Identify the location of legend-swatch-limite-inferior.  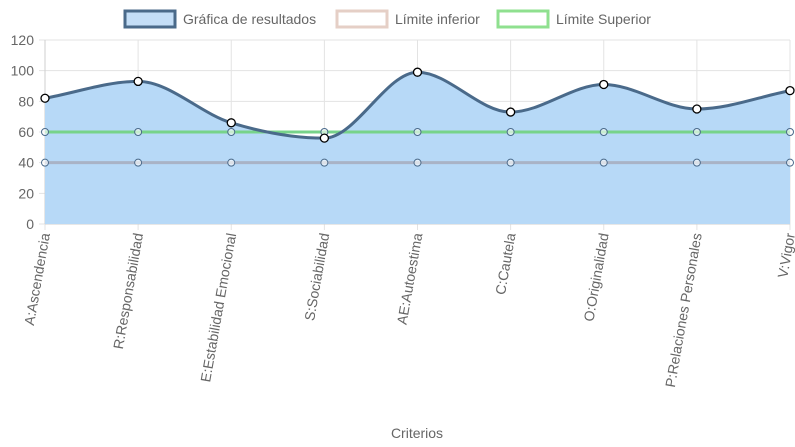
(362, 19).